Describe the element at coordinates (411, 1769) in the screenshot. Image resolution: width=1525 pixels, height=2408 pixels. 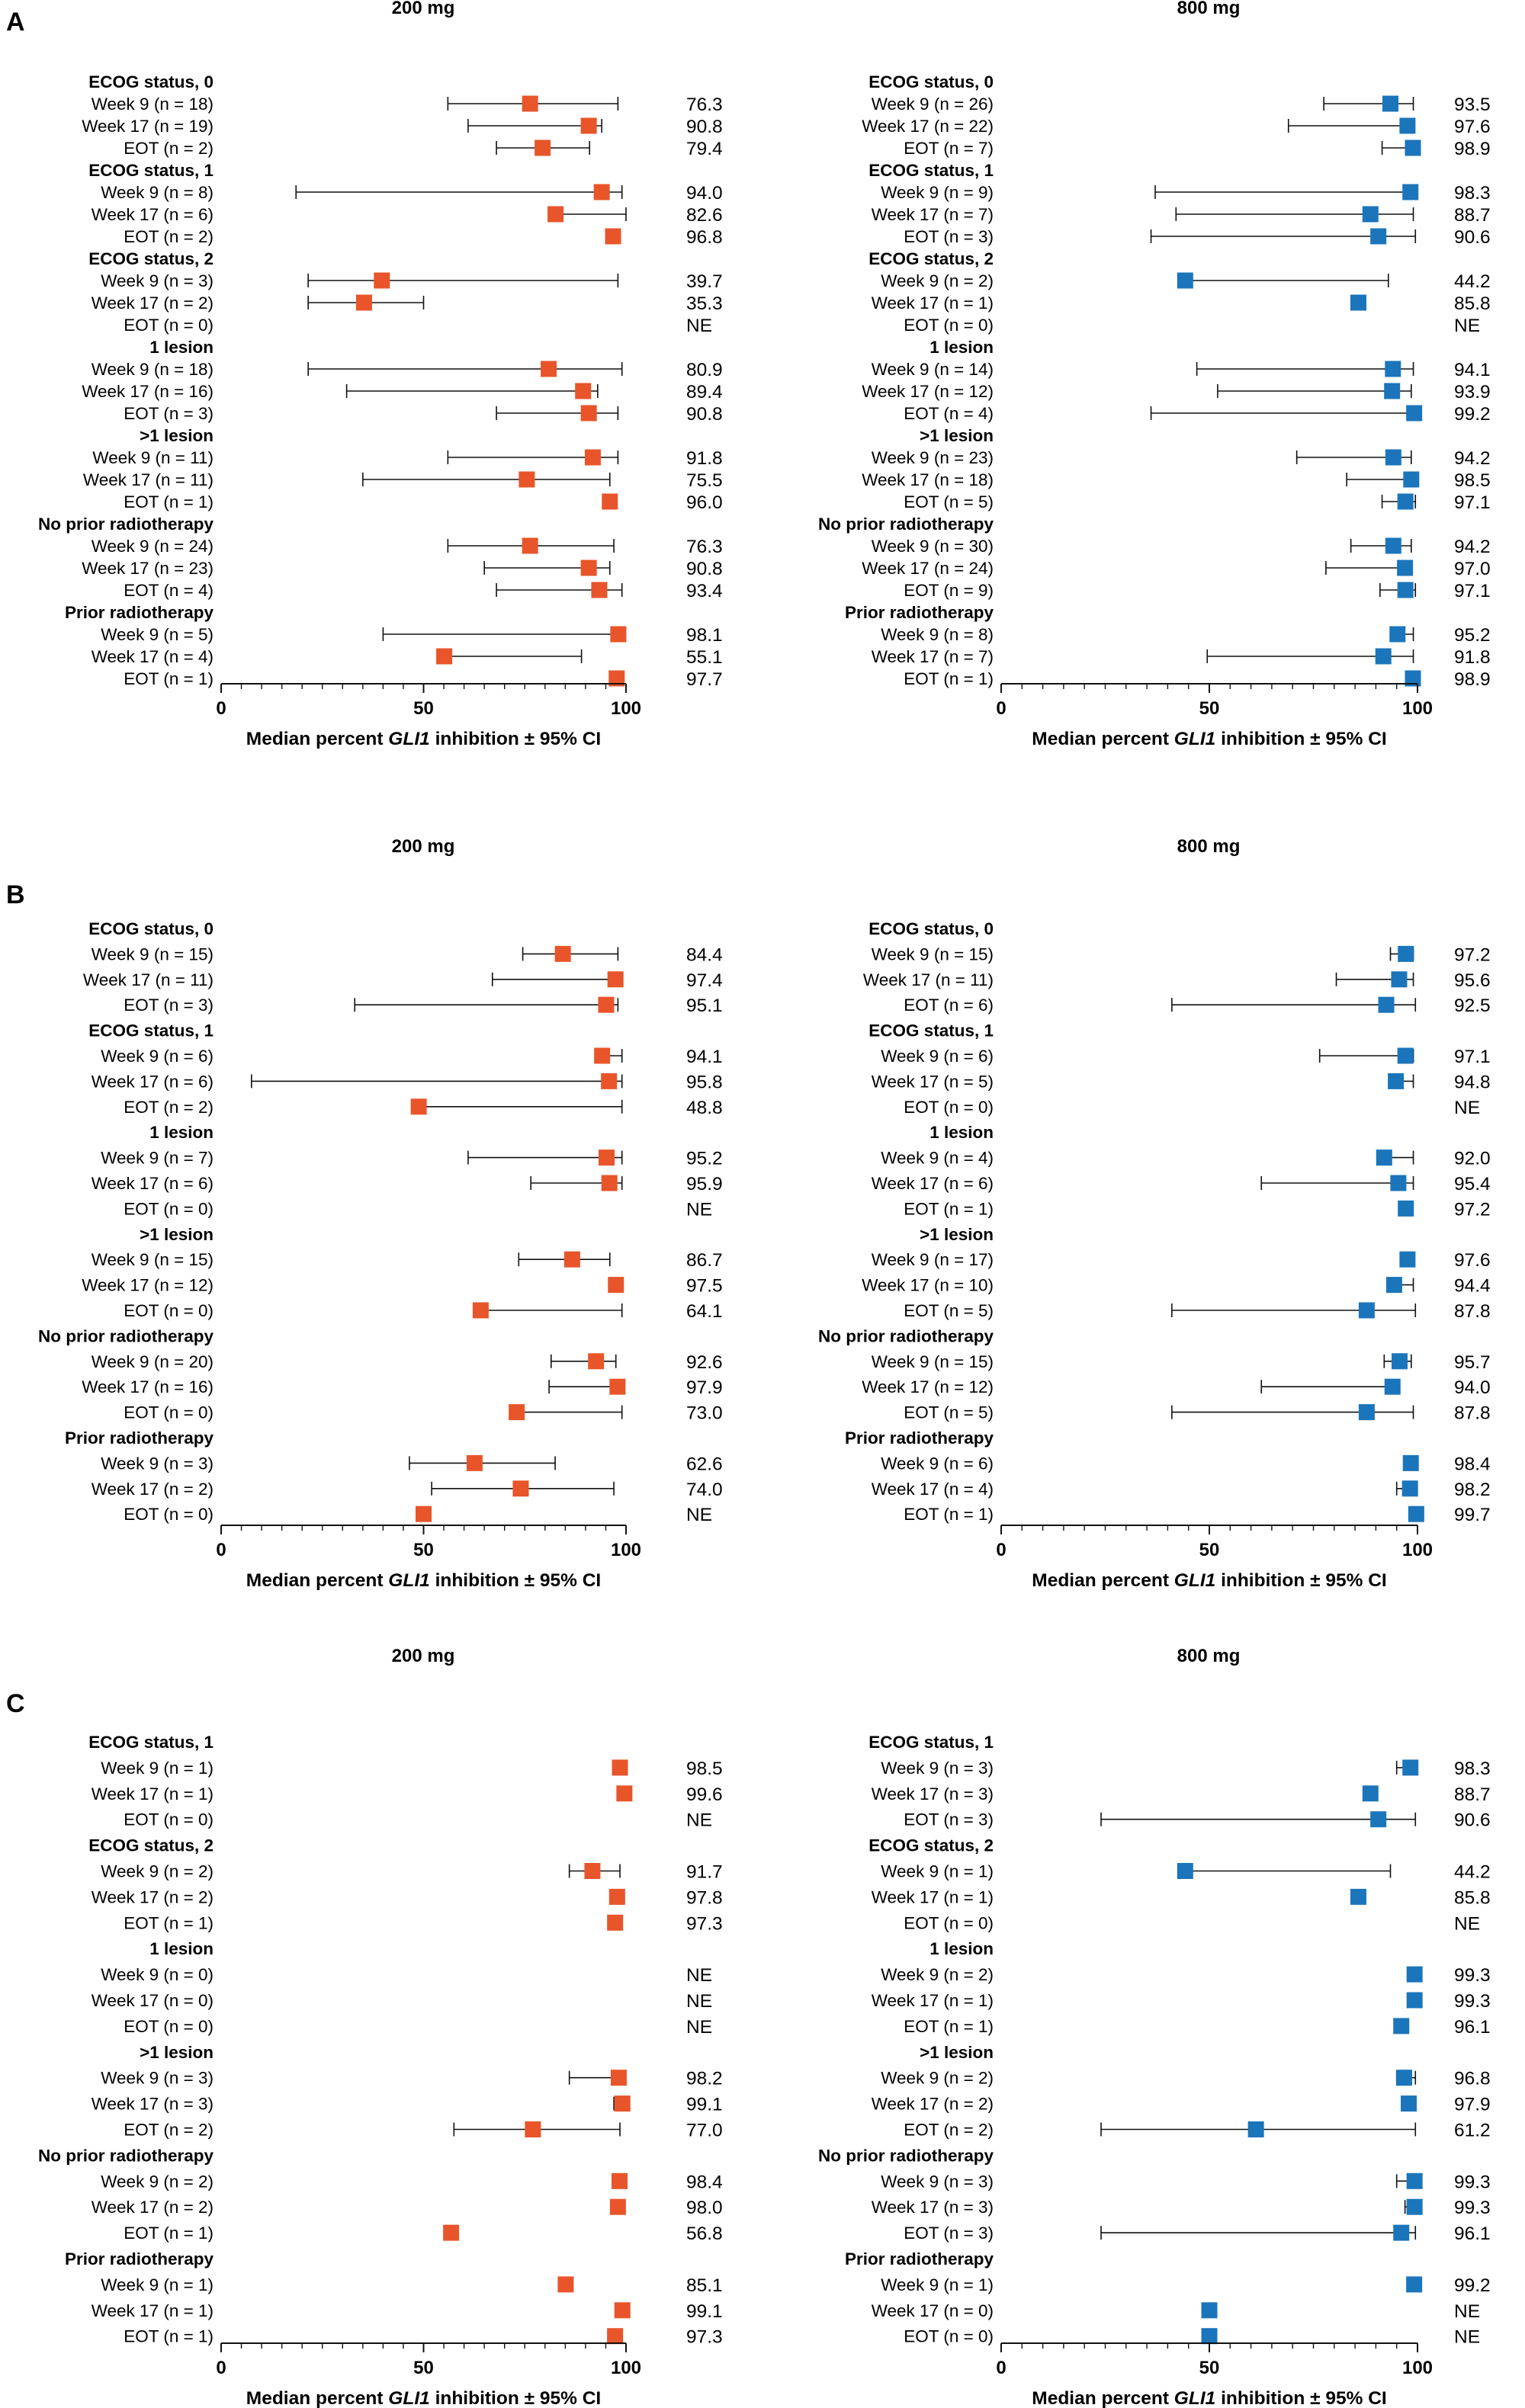
I see `data-row: Week 9 (n = 1) 98.5` at that location.